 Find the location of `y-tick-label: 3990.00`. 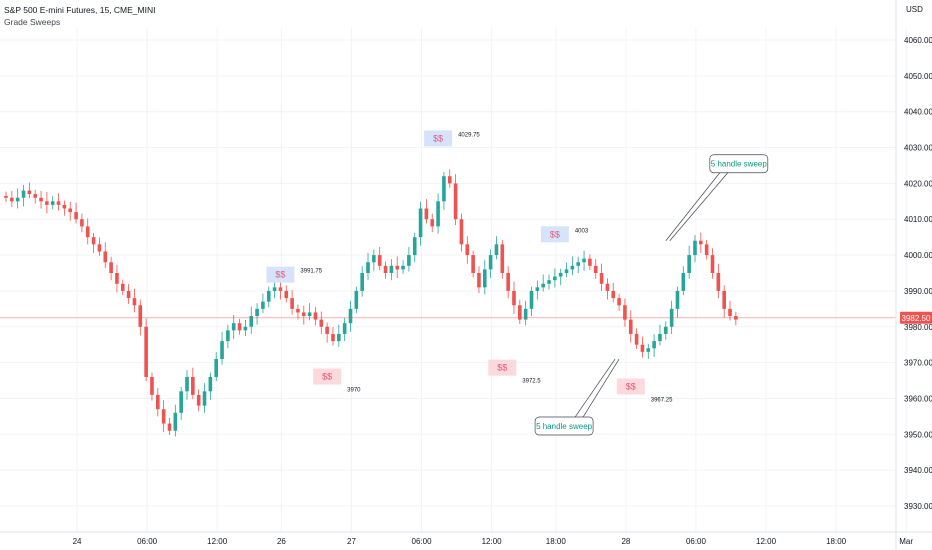

y-tick-label: 3990.00 is located at coordinates (918, 291).